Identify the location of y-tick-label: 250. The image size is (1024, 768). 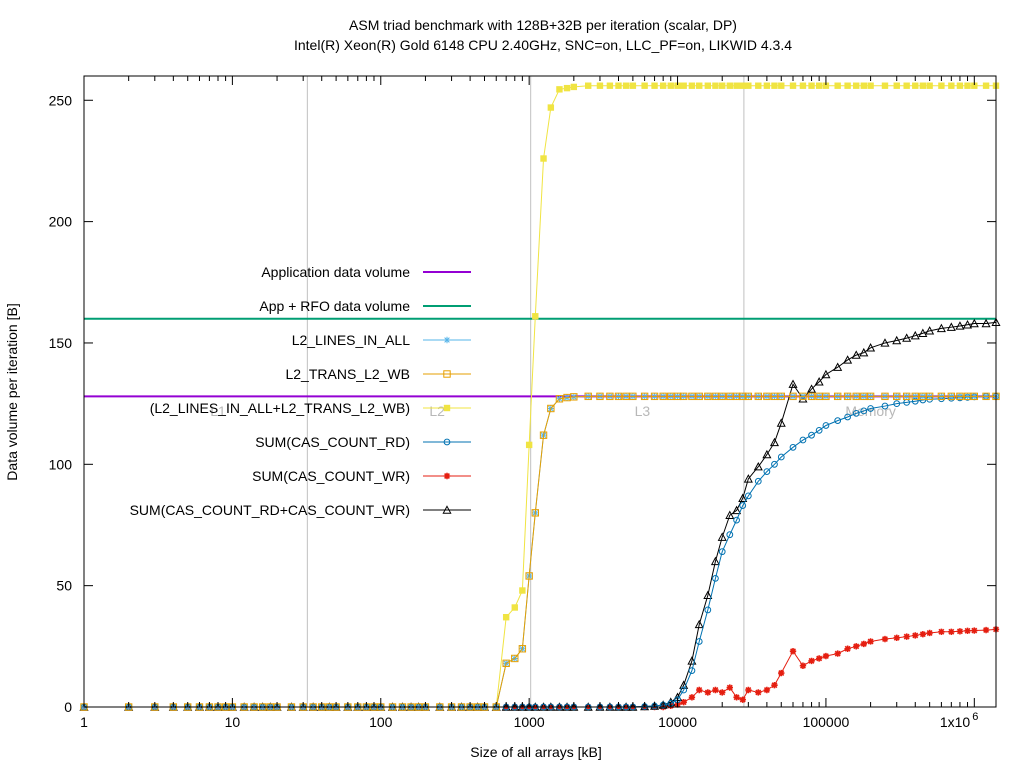
(61, 100).